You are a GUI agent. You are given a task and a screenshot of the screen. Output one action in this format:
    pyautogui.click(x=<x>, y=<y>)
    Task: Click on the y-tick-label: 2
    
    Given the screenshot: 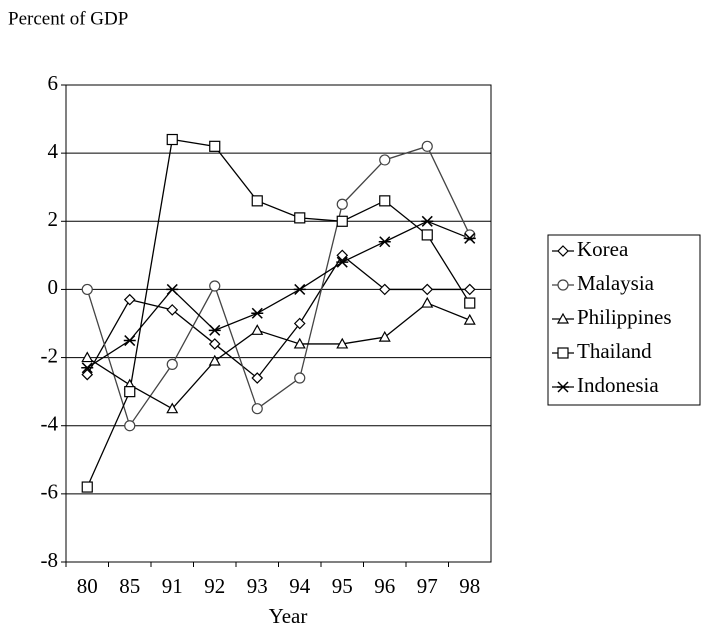 What is the action you would take?
    pyautogui.click(x=53, y=219)
    